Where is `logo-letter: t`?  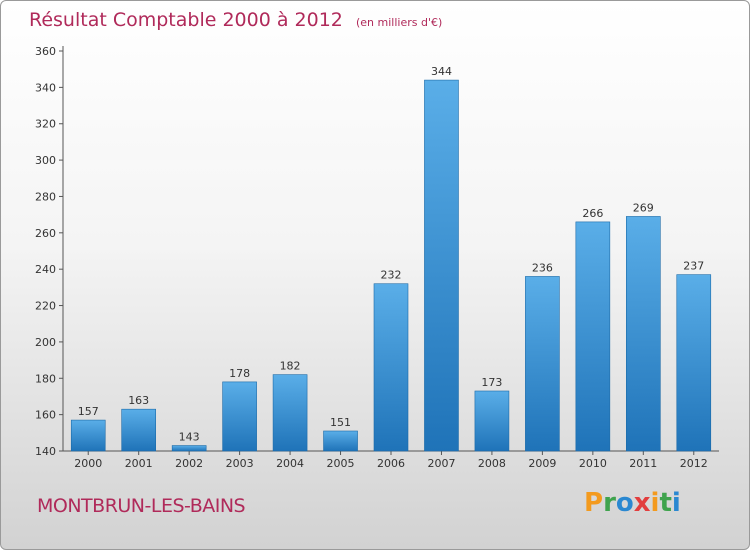
logo-letter: t is located at coordinates (665, 503).